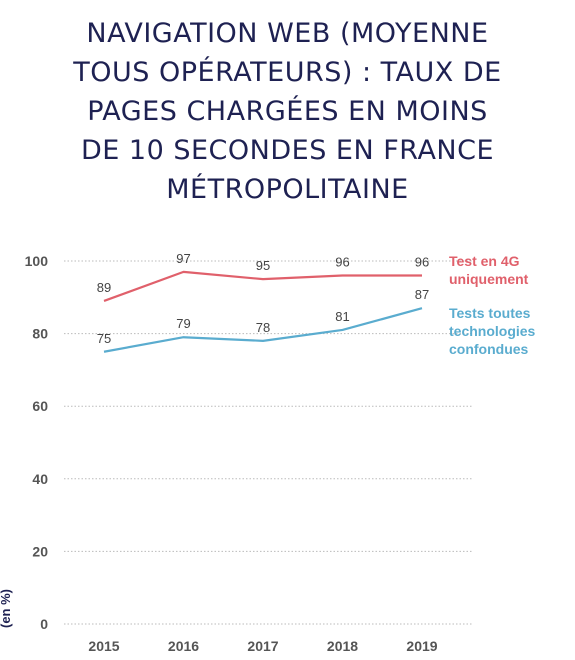  What do you see at coordinates (183, 323) in the screenshot?
I see `data-label: 79` at bounding box center [183, 323].